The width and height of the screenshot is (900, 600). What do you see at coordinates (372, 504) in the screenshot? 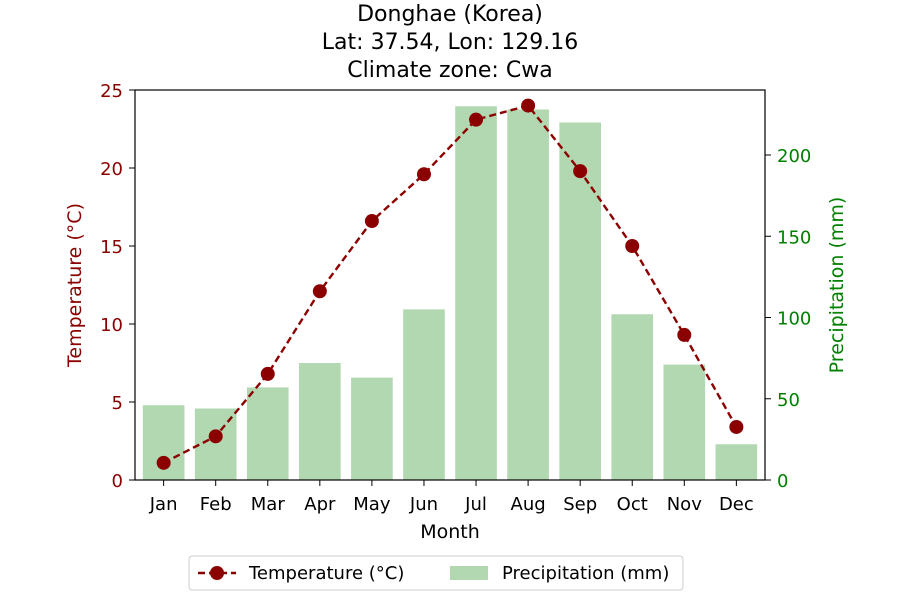
I see `month-tick-label: May` at bounding box center [372, 504].